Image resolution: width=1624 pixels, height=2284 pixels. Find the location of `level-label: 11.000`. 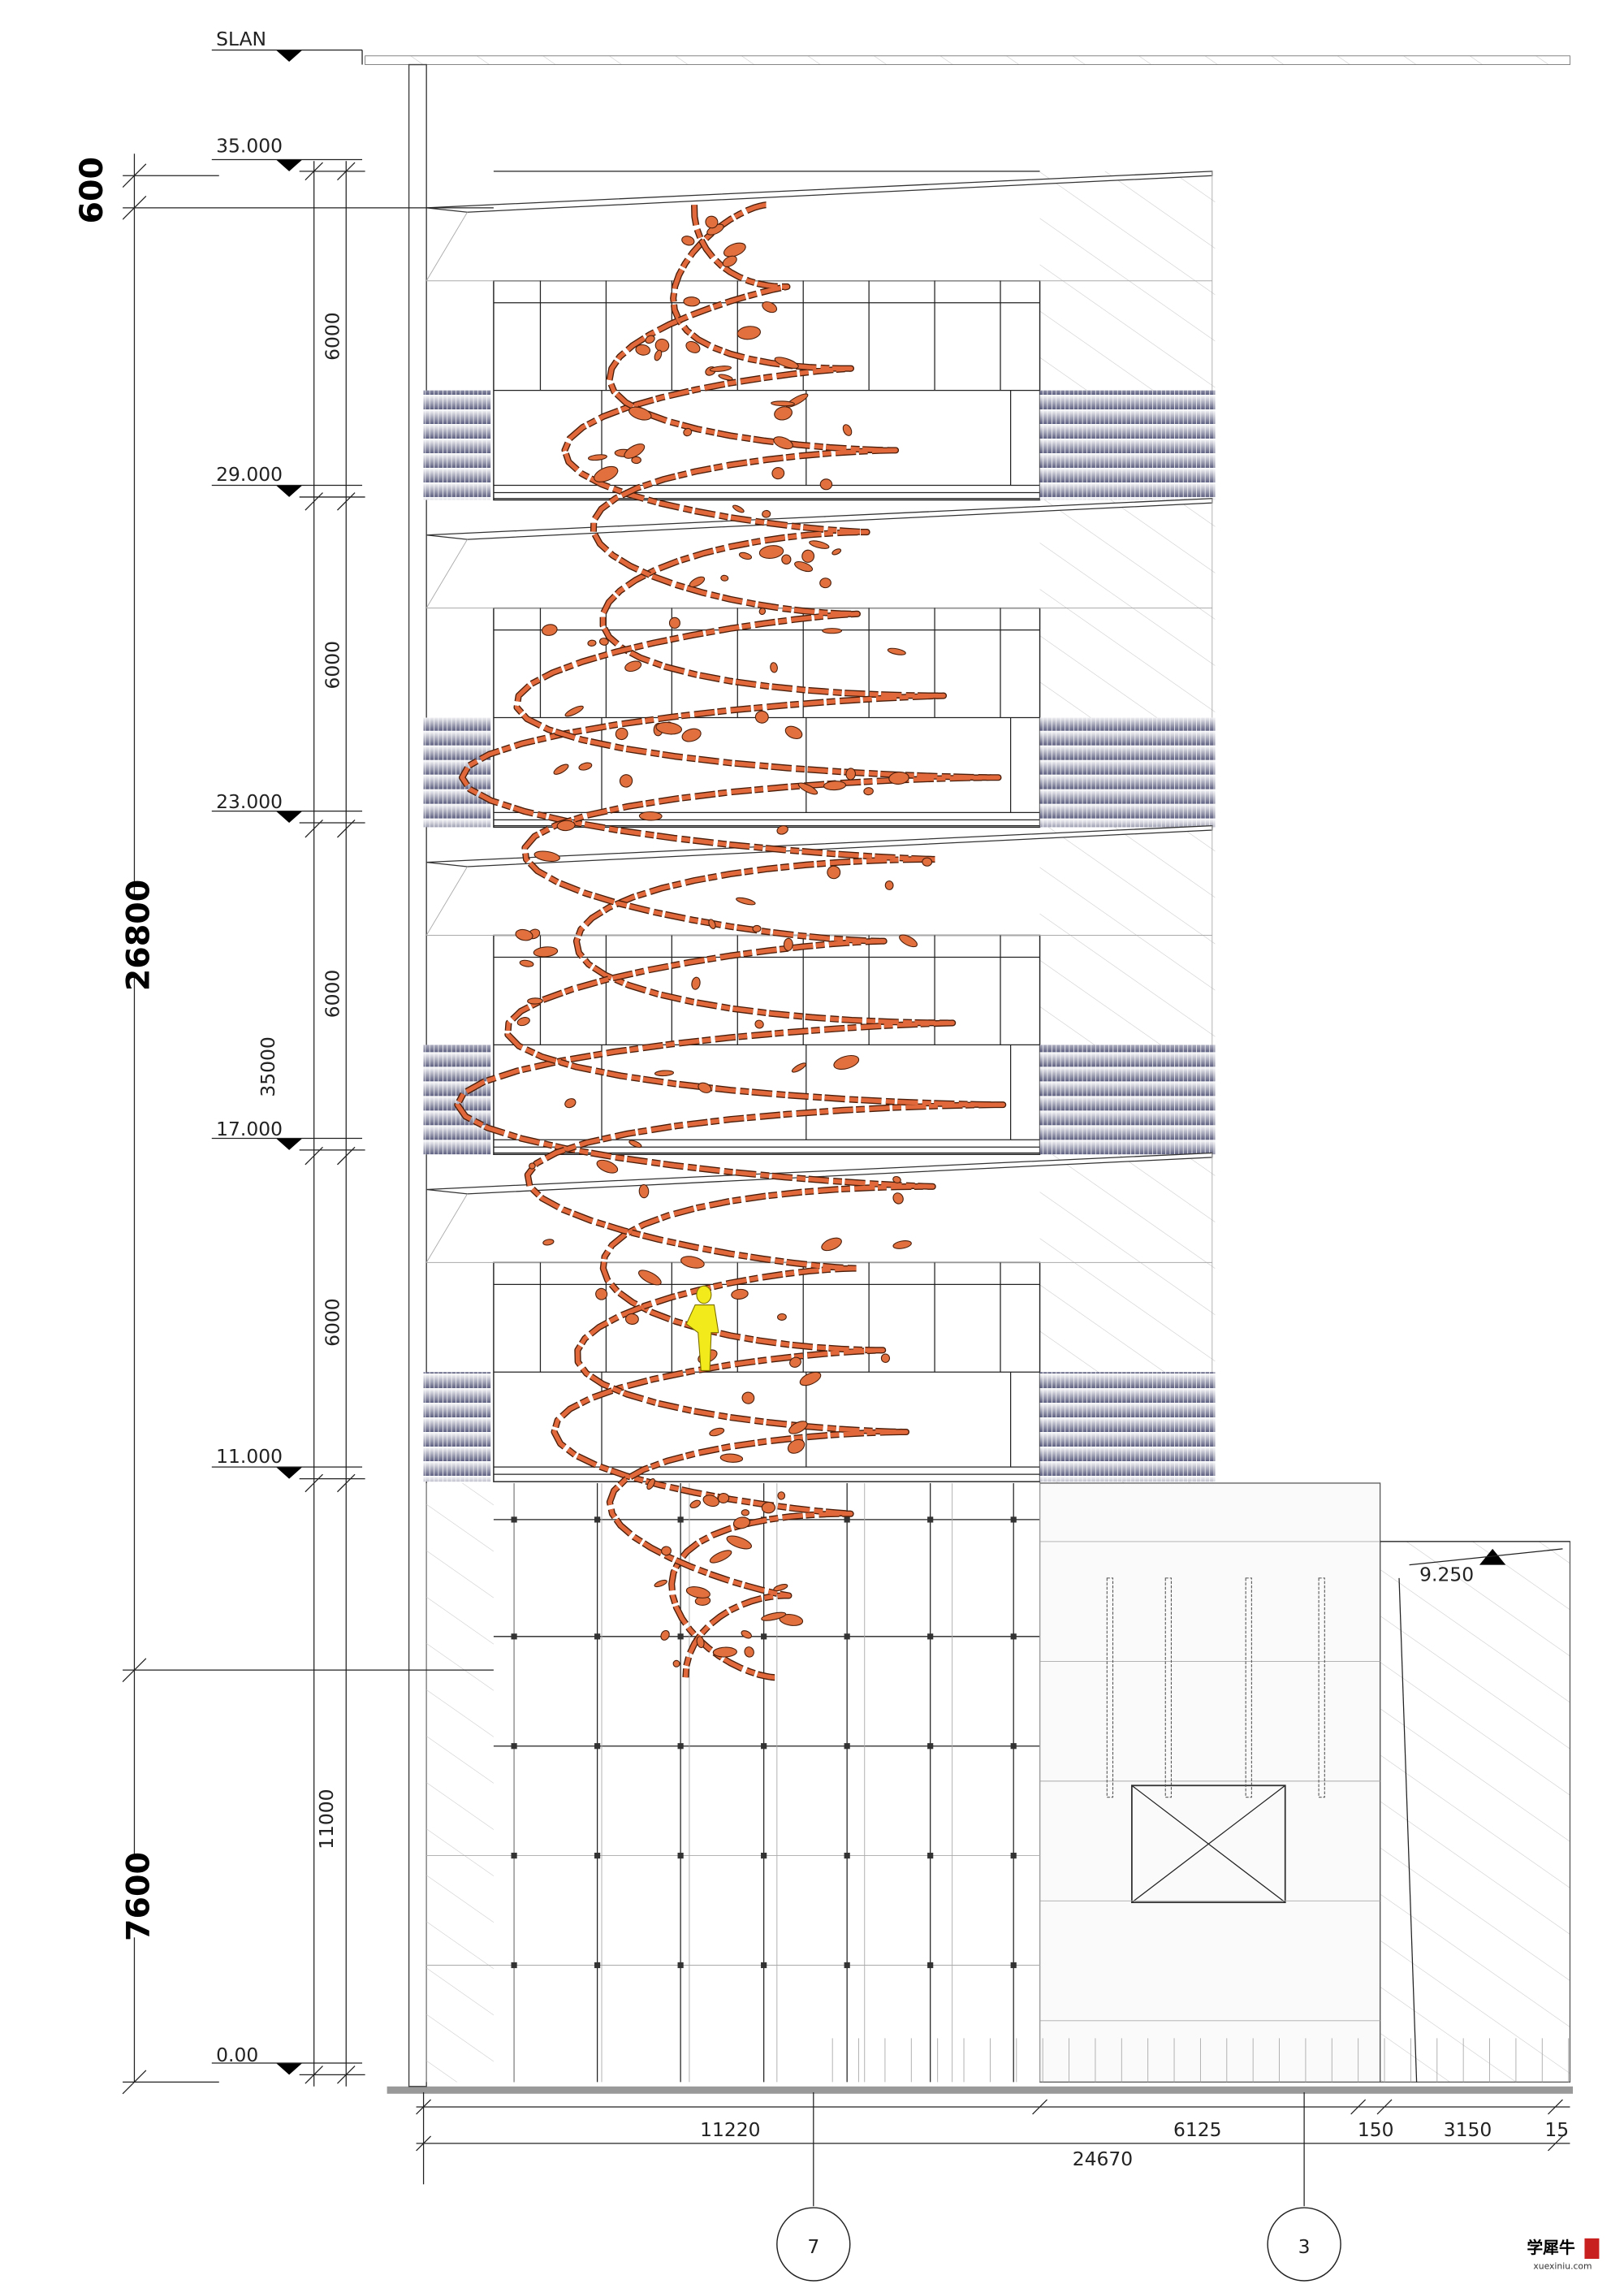

level-label: 11.000 is located at coordinates (250, 1456).